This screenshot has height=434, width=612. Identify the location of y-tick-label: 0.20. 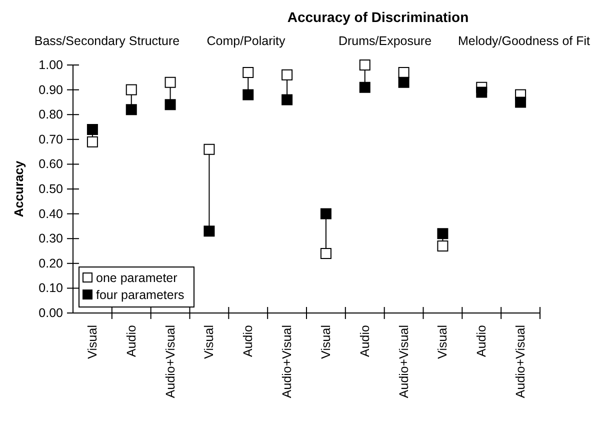
(51, 263).